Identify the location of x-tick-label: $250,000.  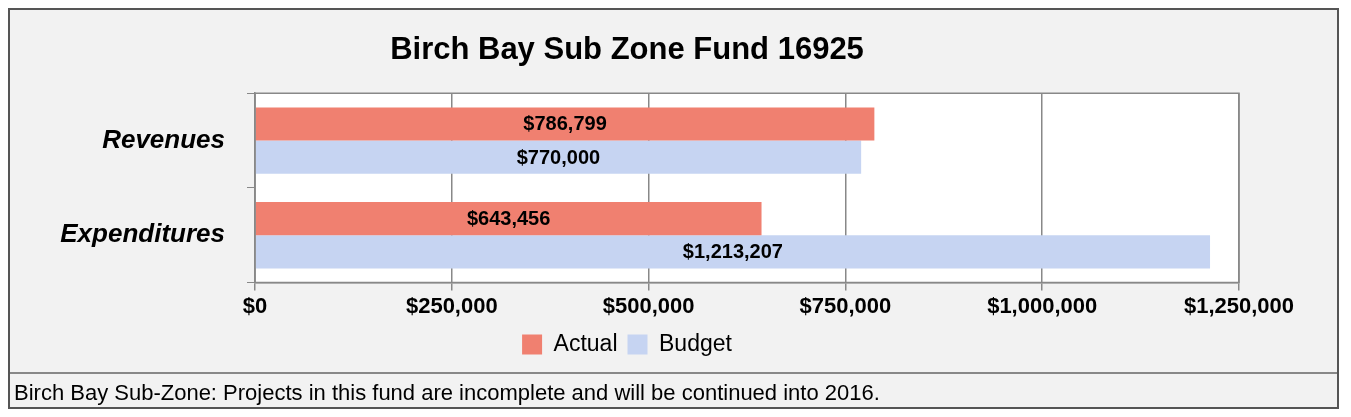
(451, 305).